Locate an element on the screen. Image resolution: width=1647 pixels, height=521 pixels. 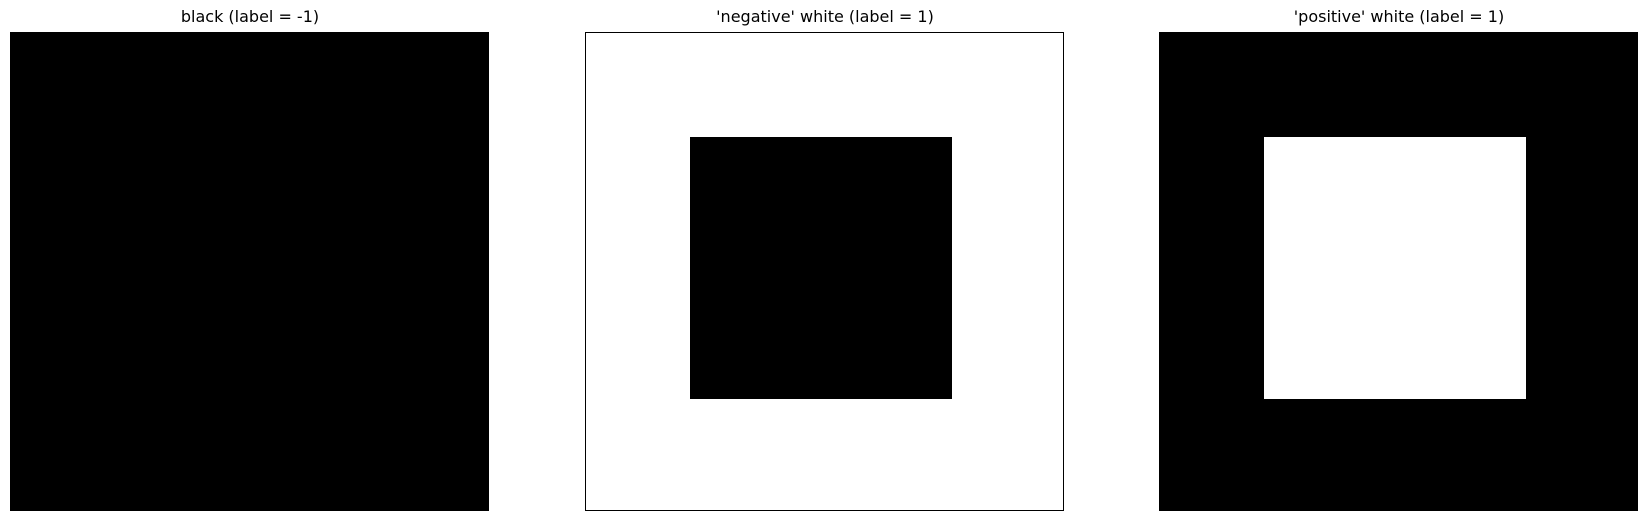
panel-2-inner-square is located at coordinates (821, 268).